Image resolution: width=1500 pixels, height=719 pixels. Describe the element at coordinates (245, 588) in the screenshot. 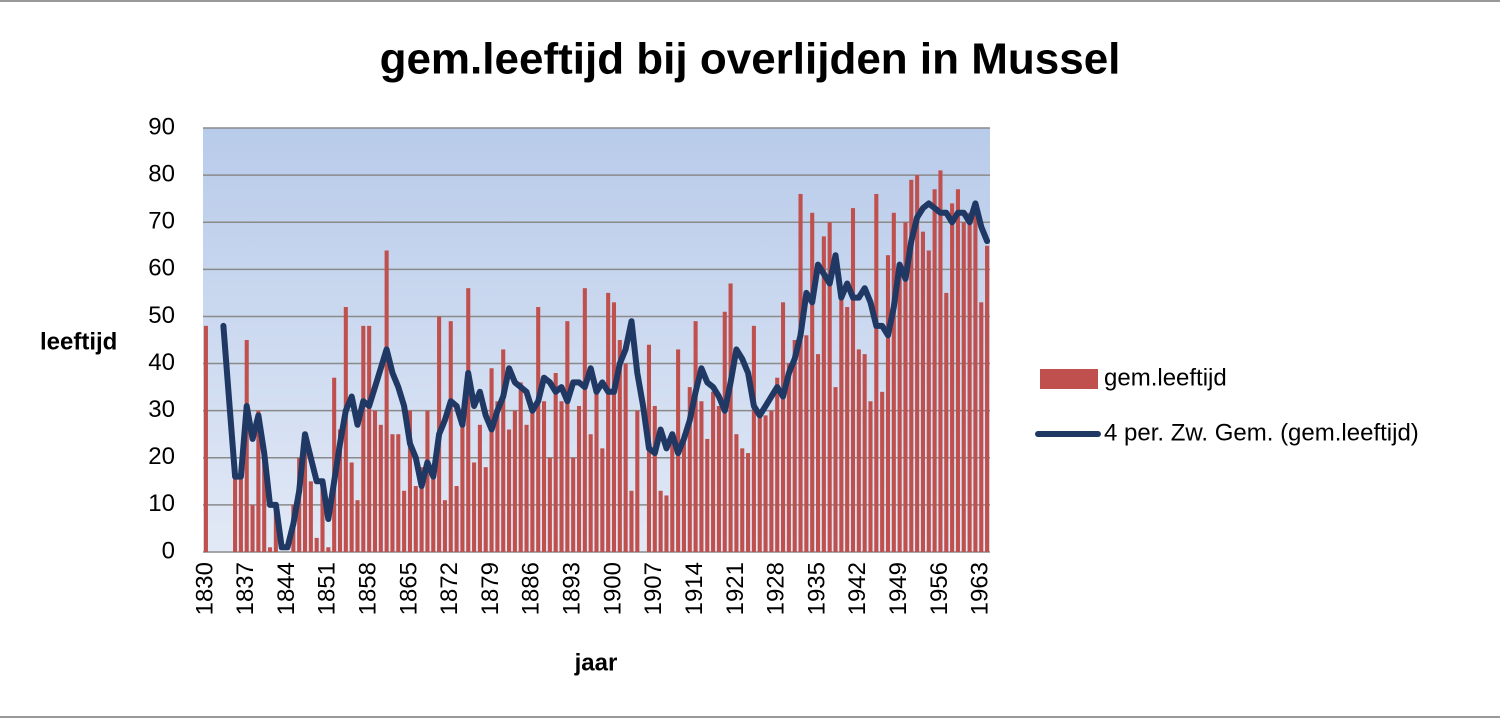

I see `x-tick-label: 1837` at that location.